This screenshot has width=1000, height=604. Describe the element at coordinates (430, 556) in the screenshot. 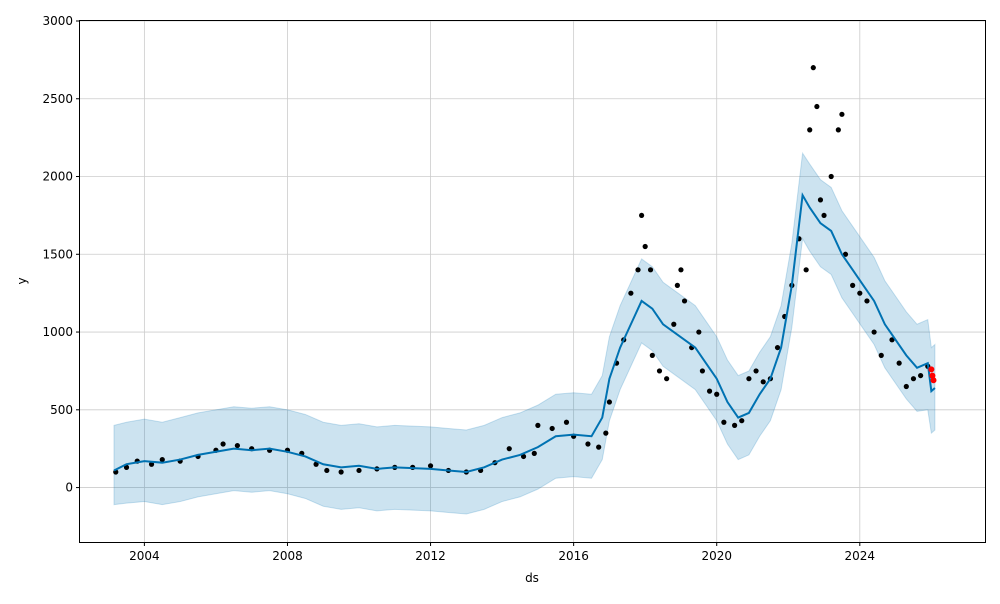

I see `x-tick-label: 2012` at that location.